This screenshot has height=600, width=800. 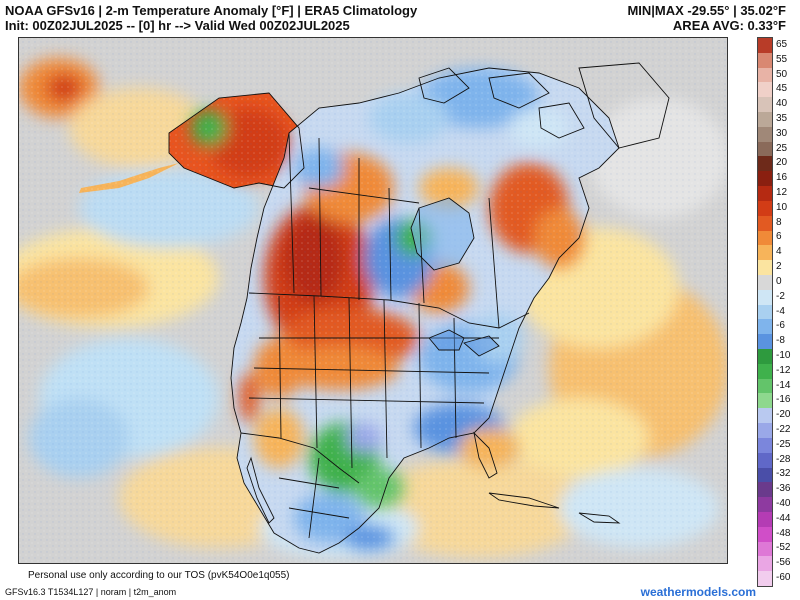 I want to click on area-average-stats: AREA AVG: 0.33°F, so click(x=729, y=25).